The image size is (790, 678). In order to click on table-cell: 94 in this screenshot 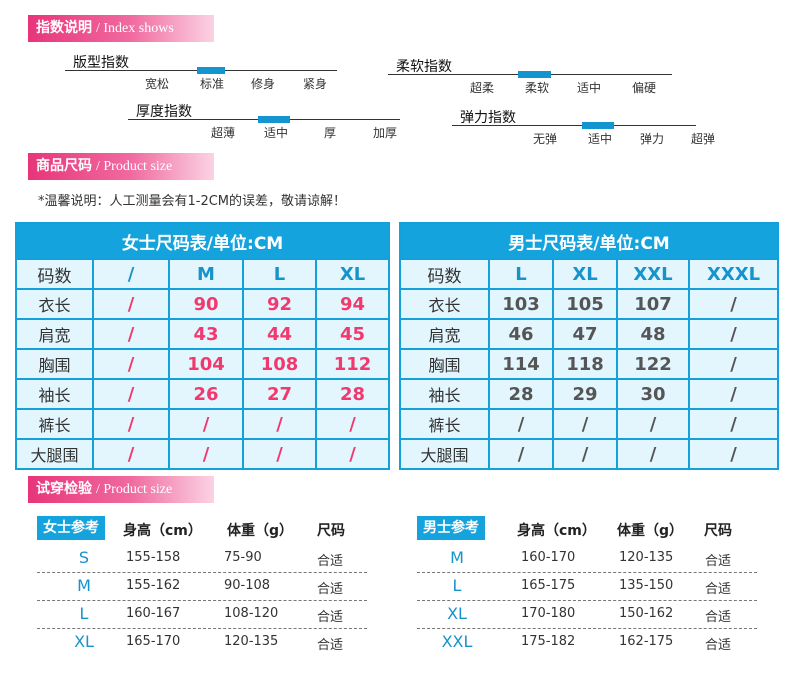, I will do `click(352, 304)`.